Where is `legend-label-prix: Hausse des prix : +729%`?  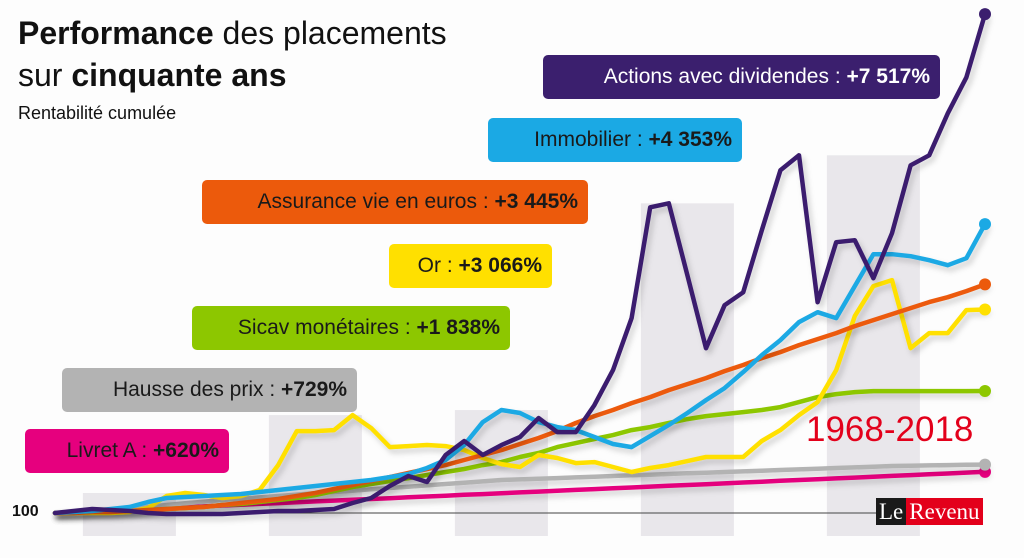
legend-label-prix: Hausse des prix : +729% is located at coordinates (209, 390).